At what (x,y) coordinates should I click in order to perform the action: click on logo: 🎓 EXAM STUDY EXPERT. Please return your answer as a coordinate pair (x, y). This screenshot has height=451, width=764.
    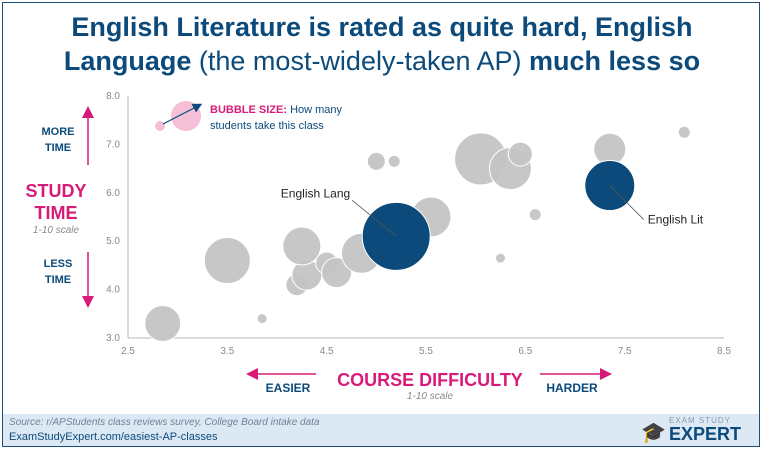
    Looking at the image, I should click on (696, 430).